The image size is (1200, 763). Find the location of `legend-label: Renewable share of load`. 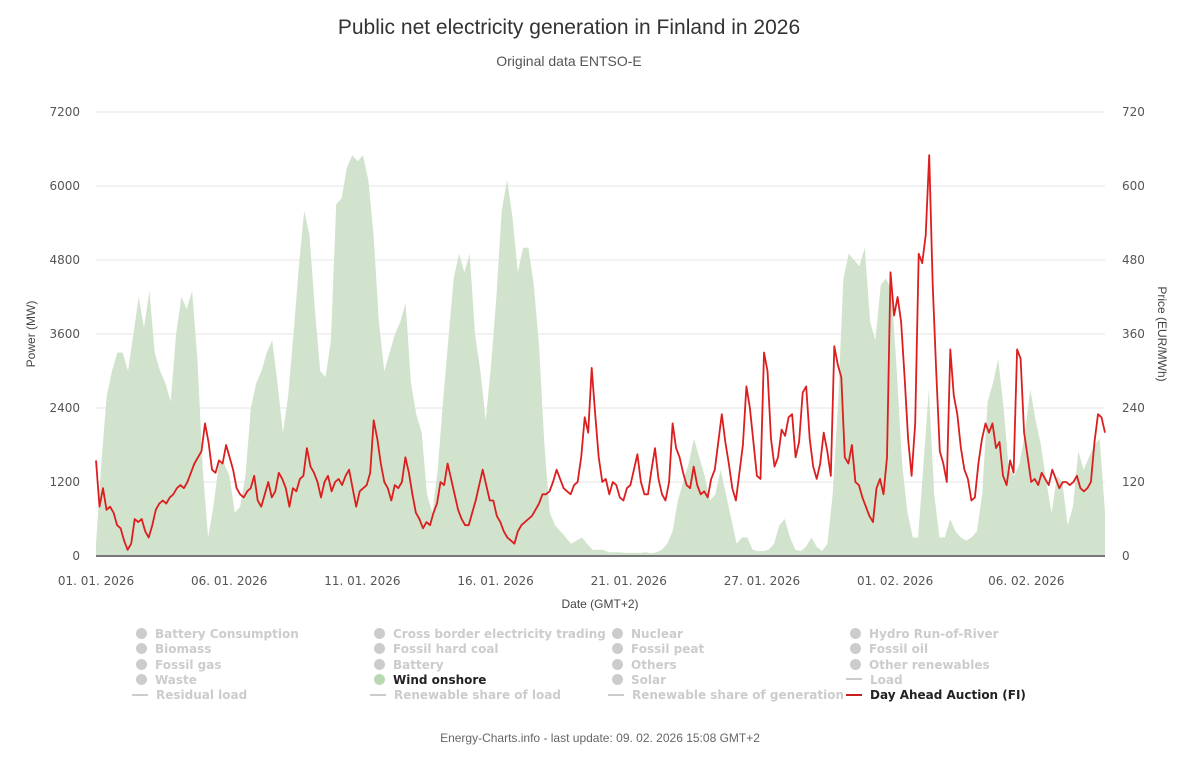

legend-label: Renewable share of load is located at coordinates (477, 695).